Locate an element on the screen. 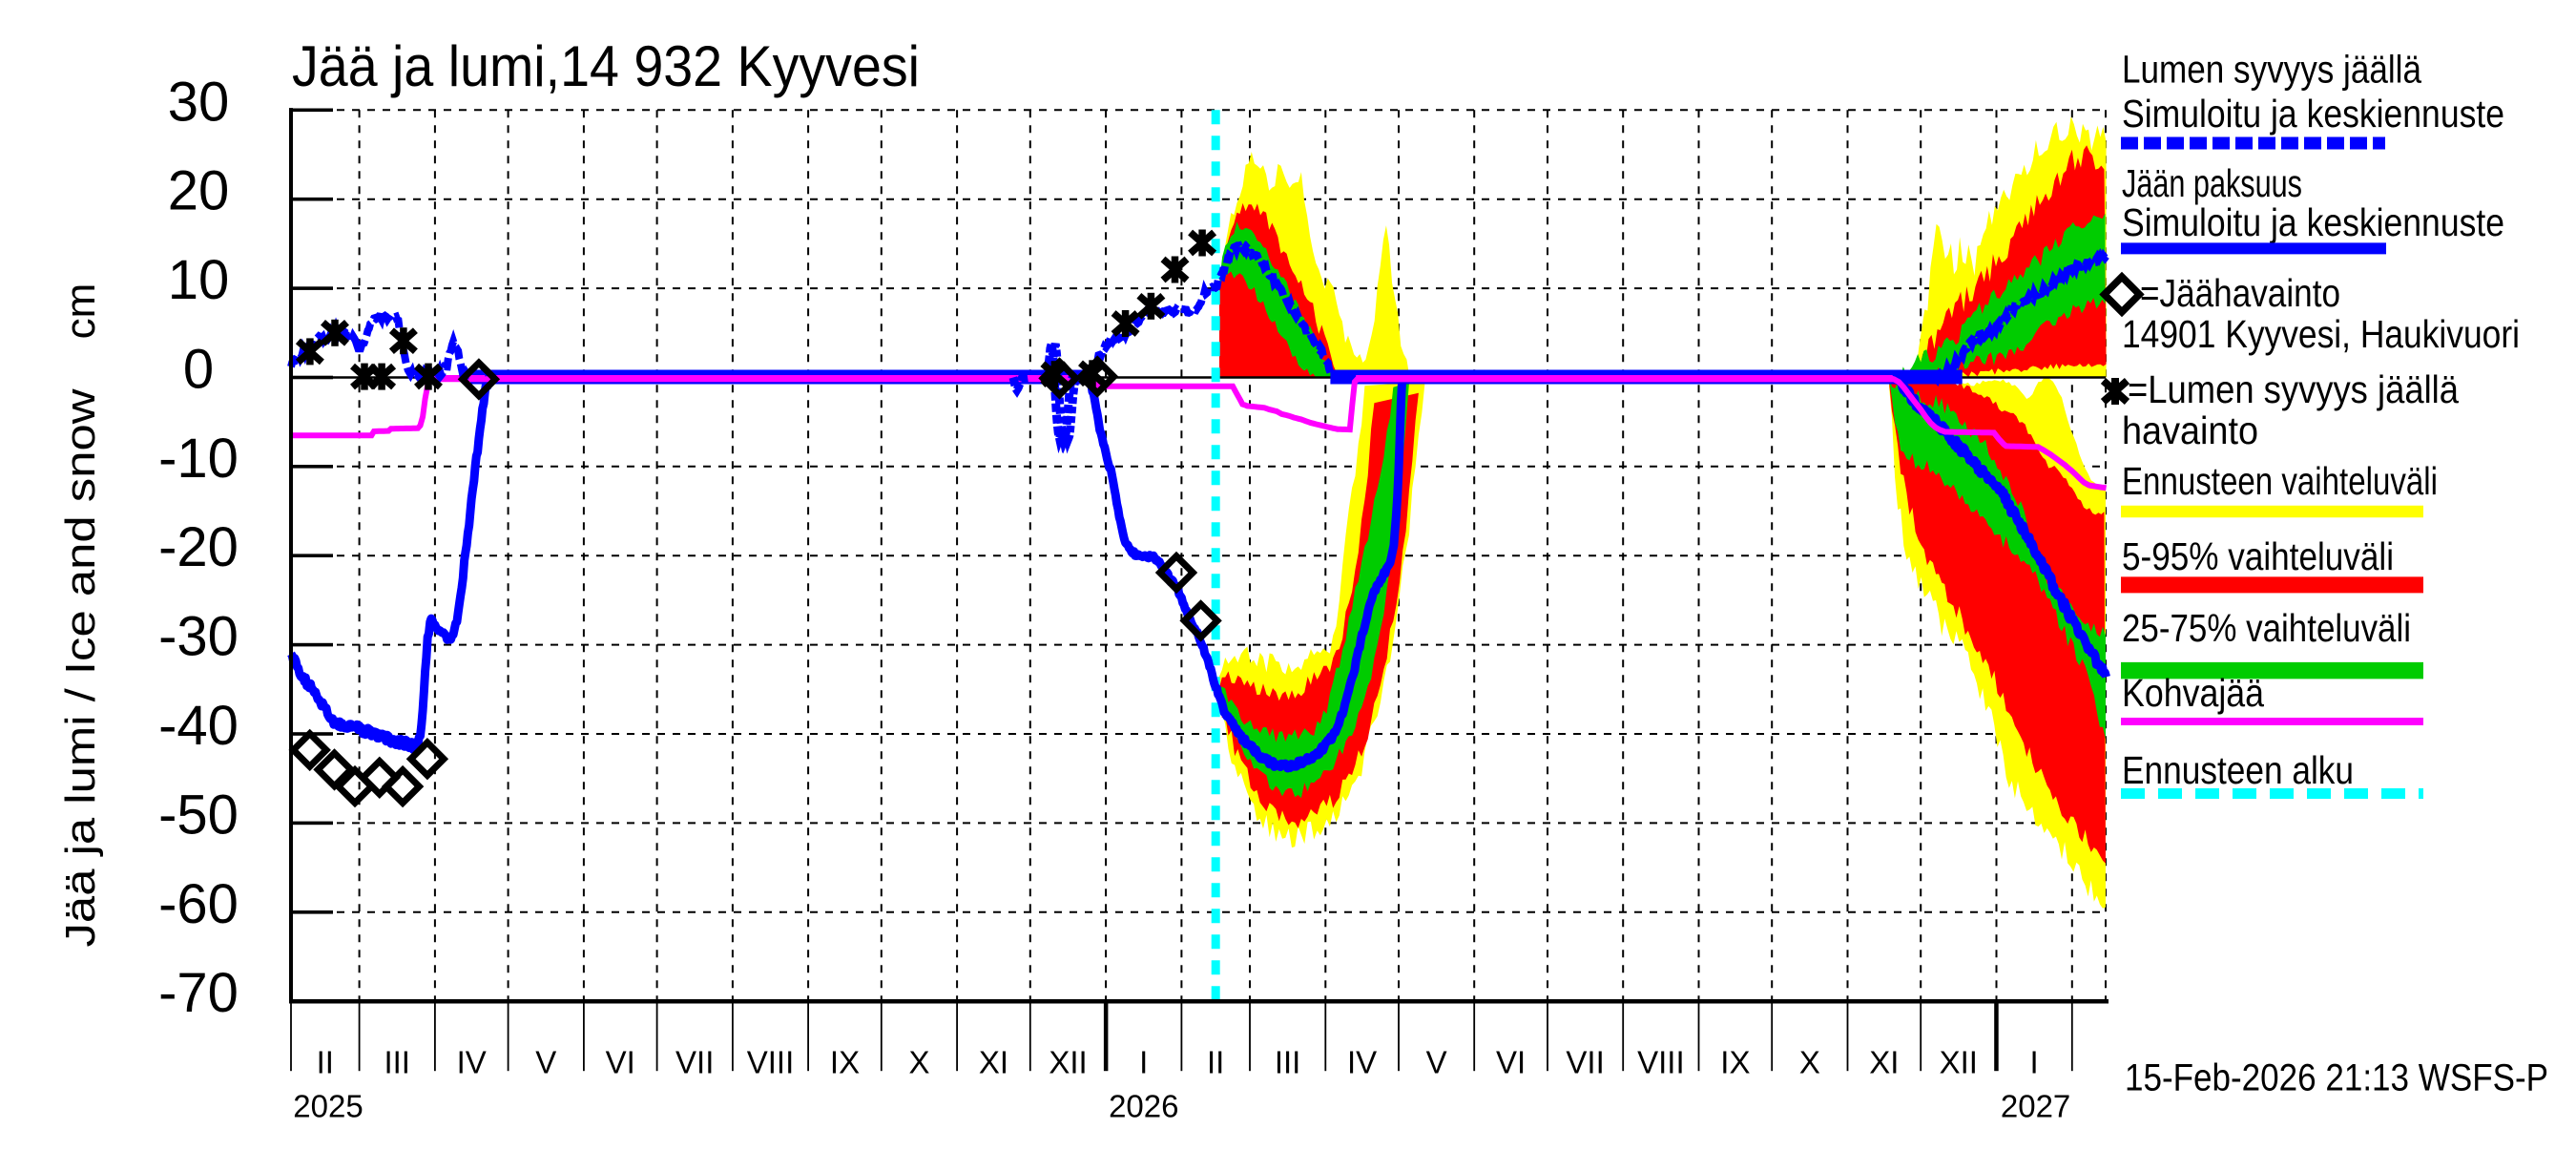 The width and height of the screenshot is (2576, 1150). svg-text: 5-95% vaihteluväli is located at coordinates (2258, 556).